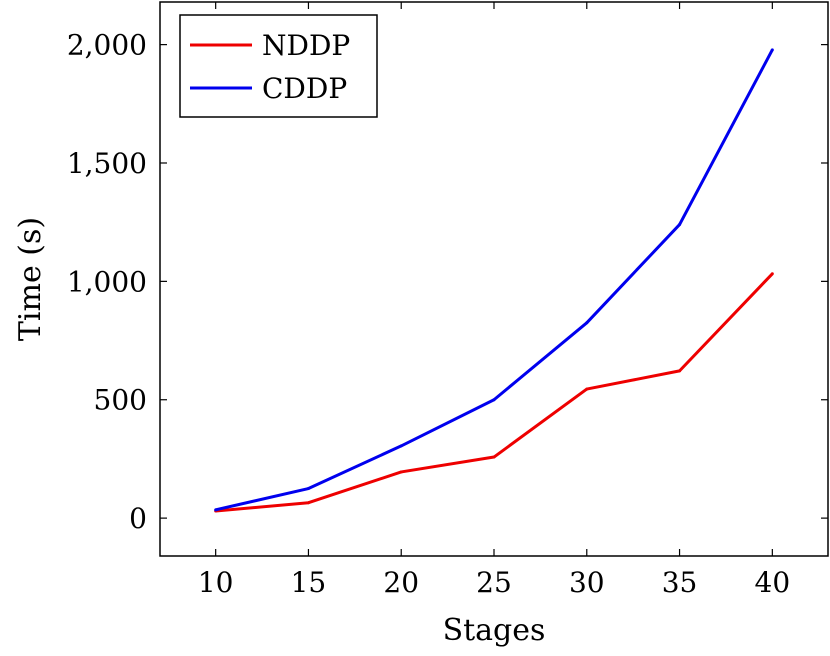  I want to click on y-tick-label: 500, so click(120, 400).